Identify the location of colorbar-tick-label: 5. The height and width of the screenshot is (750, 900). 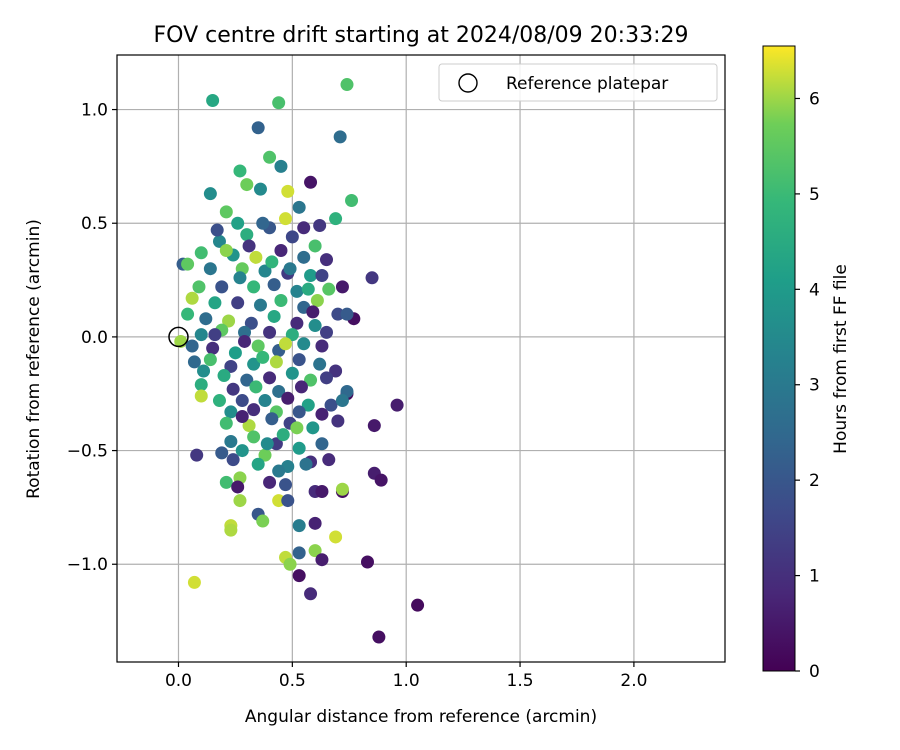
(814, 195).